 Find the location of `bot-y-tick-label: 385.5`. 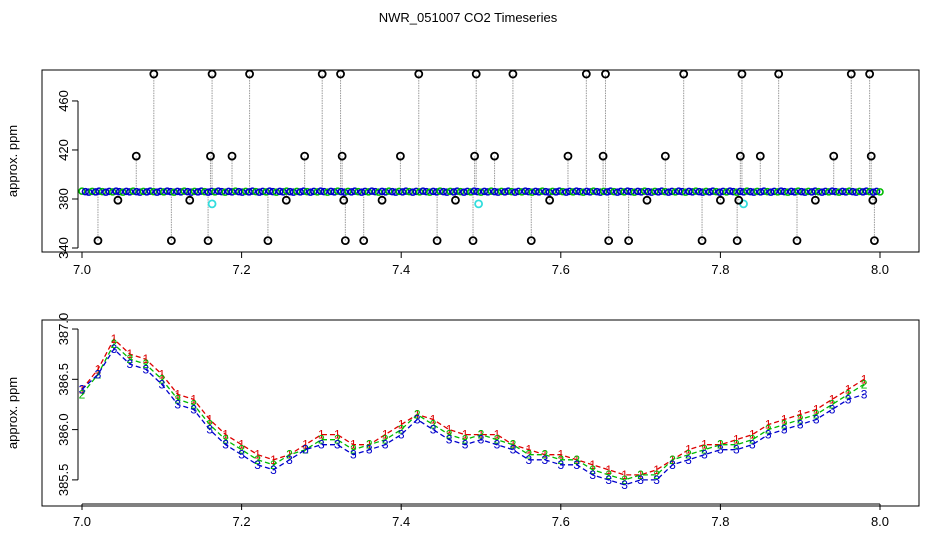

bot-y-tick-label: 385.5 is located at coordinates (63, 480).